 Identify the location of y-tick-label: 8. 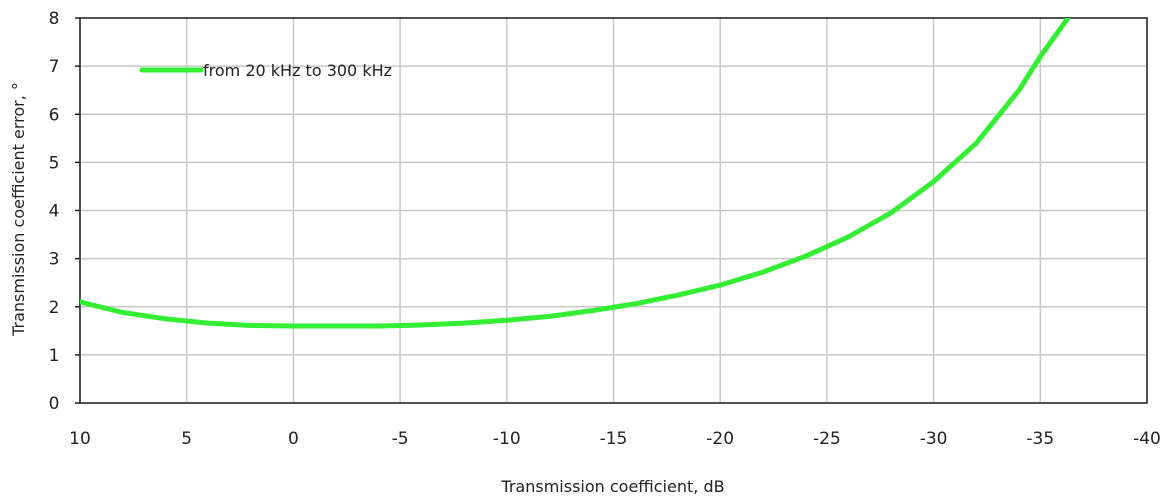
(54, 19).